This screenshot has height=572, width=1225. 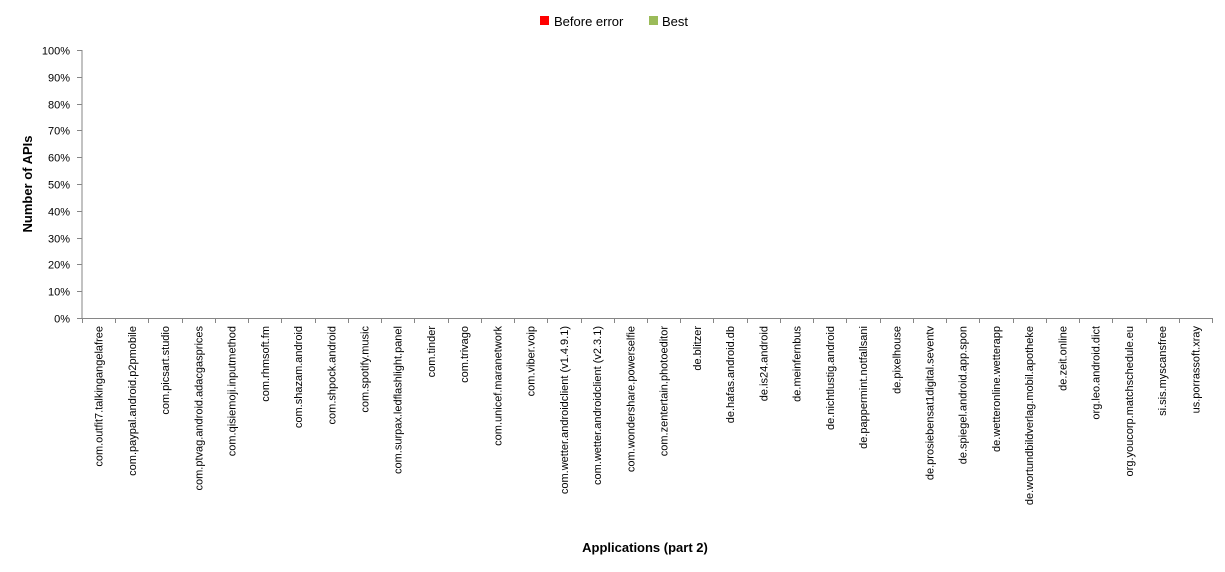 What do you see at coordinates (798, 364) in the screenshot?
I see `x-category-label: de.meinfernbus` at bounding box center [798, 364].